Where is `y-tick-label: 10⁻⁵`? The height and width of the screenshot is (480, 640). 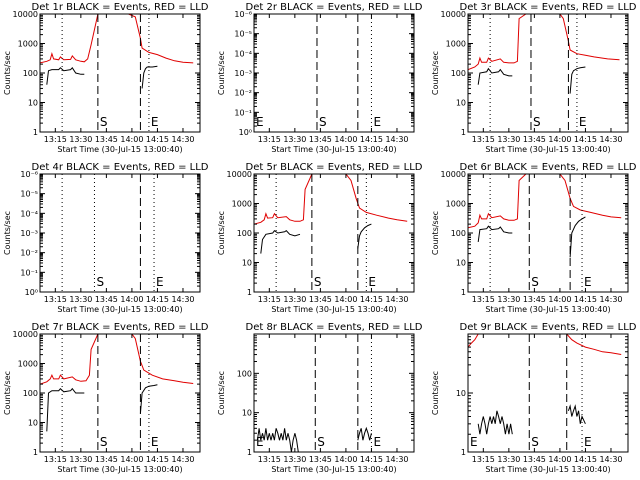
y-tick-label: 10⁻⁵ is located at coordinates (243, 34).